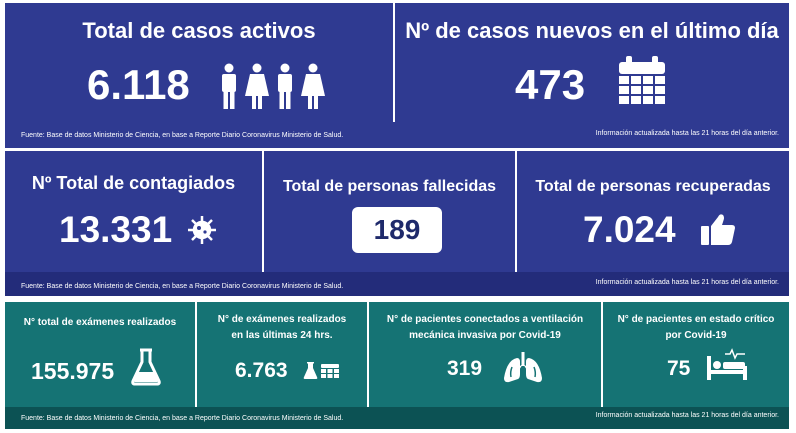 The image size is (796, 433). Describe the element at coordinates (282, 335) in the screenshot. I see `exams-24h-title-line2: en las últimas 24 hrs.` at that location.